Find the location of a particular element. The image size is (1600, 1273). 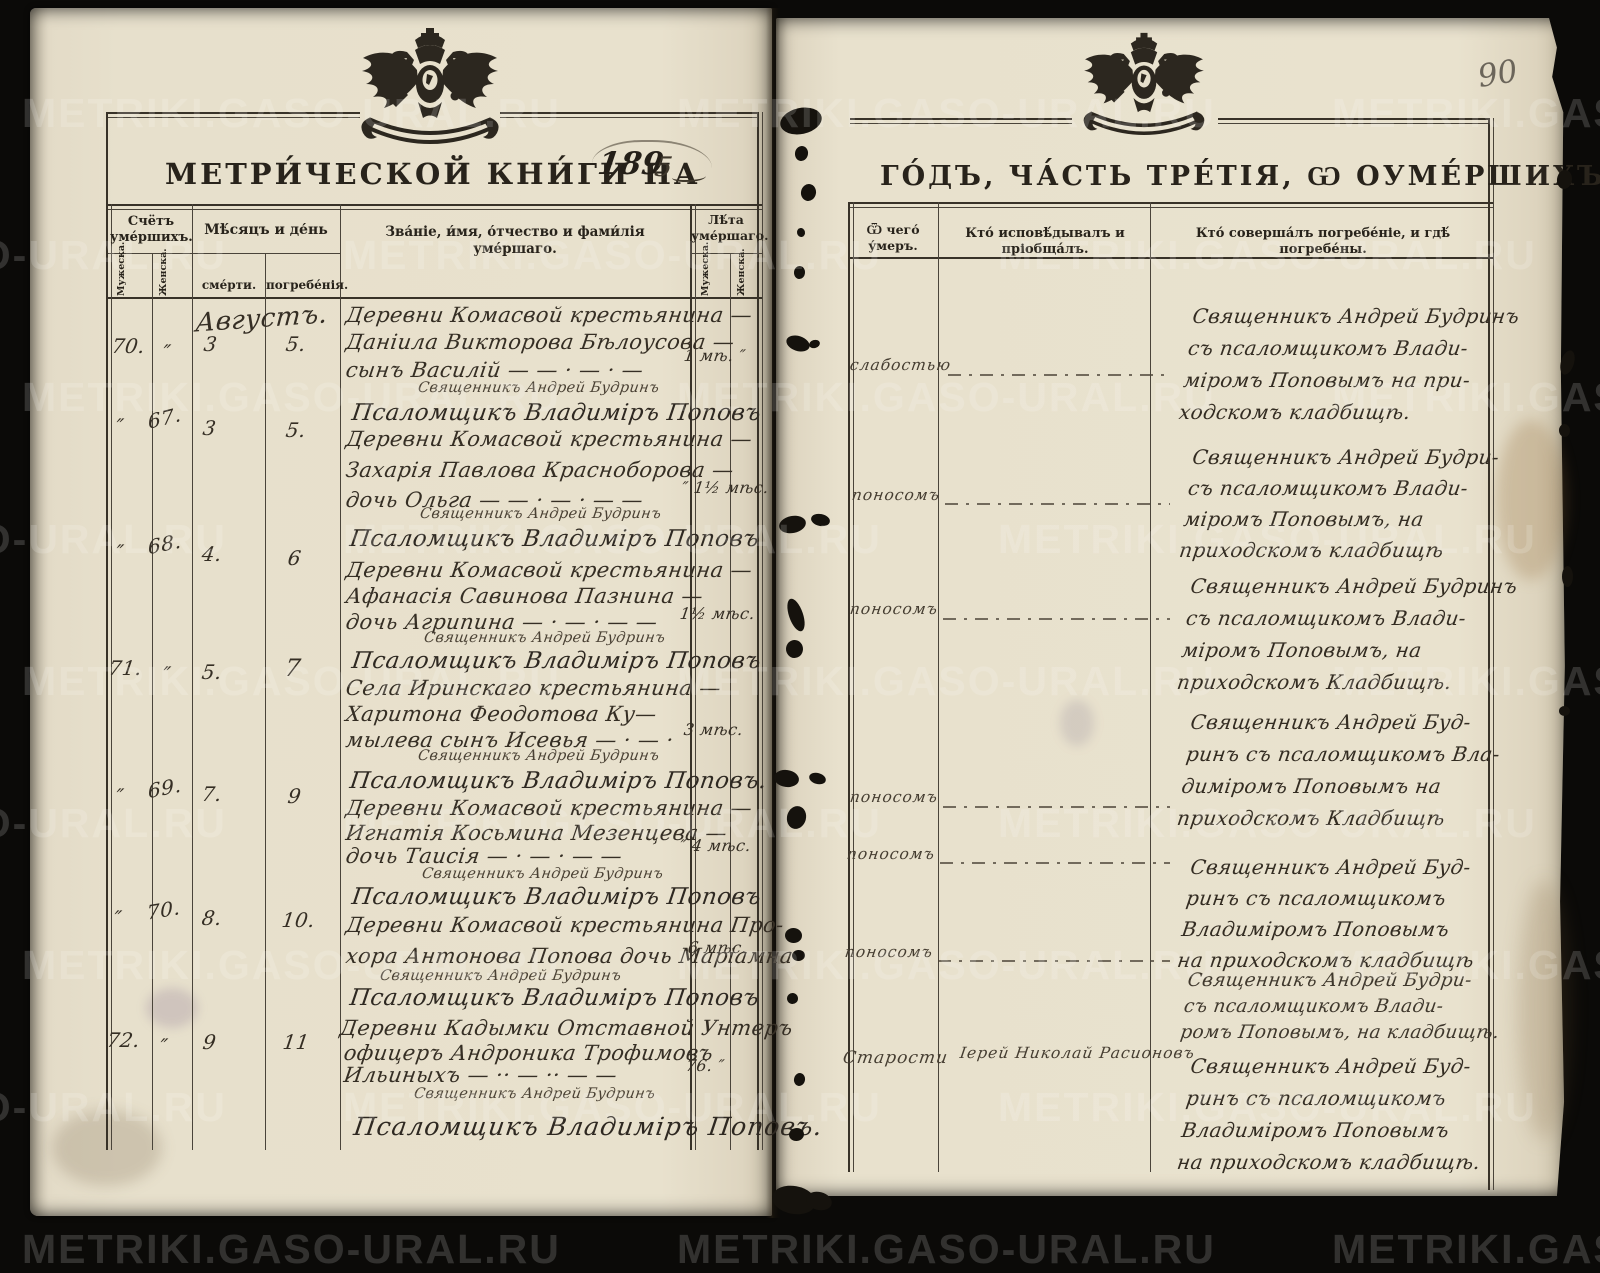

col-header-cause: Ѿ чего́ у́меръ. is located at coordinates (893, 237).